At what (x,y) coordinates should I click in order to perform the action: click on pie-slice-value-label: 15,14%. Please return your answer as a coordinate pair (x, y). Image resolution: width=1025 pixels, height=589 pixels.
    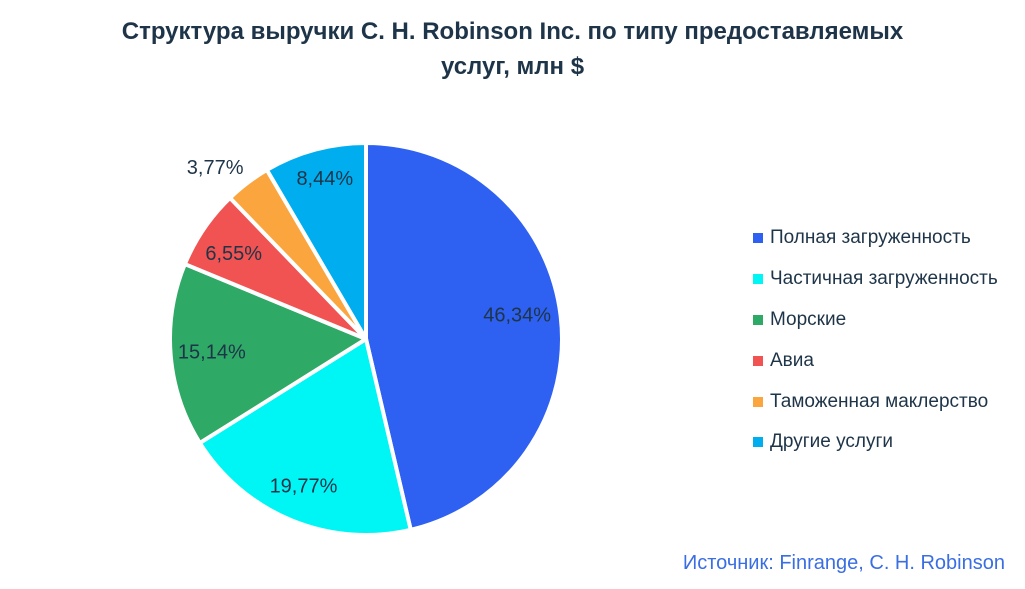
    Looking at the image, I should click on (212, 353).